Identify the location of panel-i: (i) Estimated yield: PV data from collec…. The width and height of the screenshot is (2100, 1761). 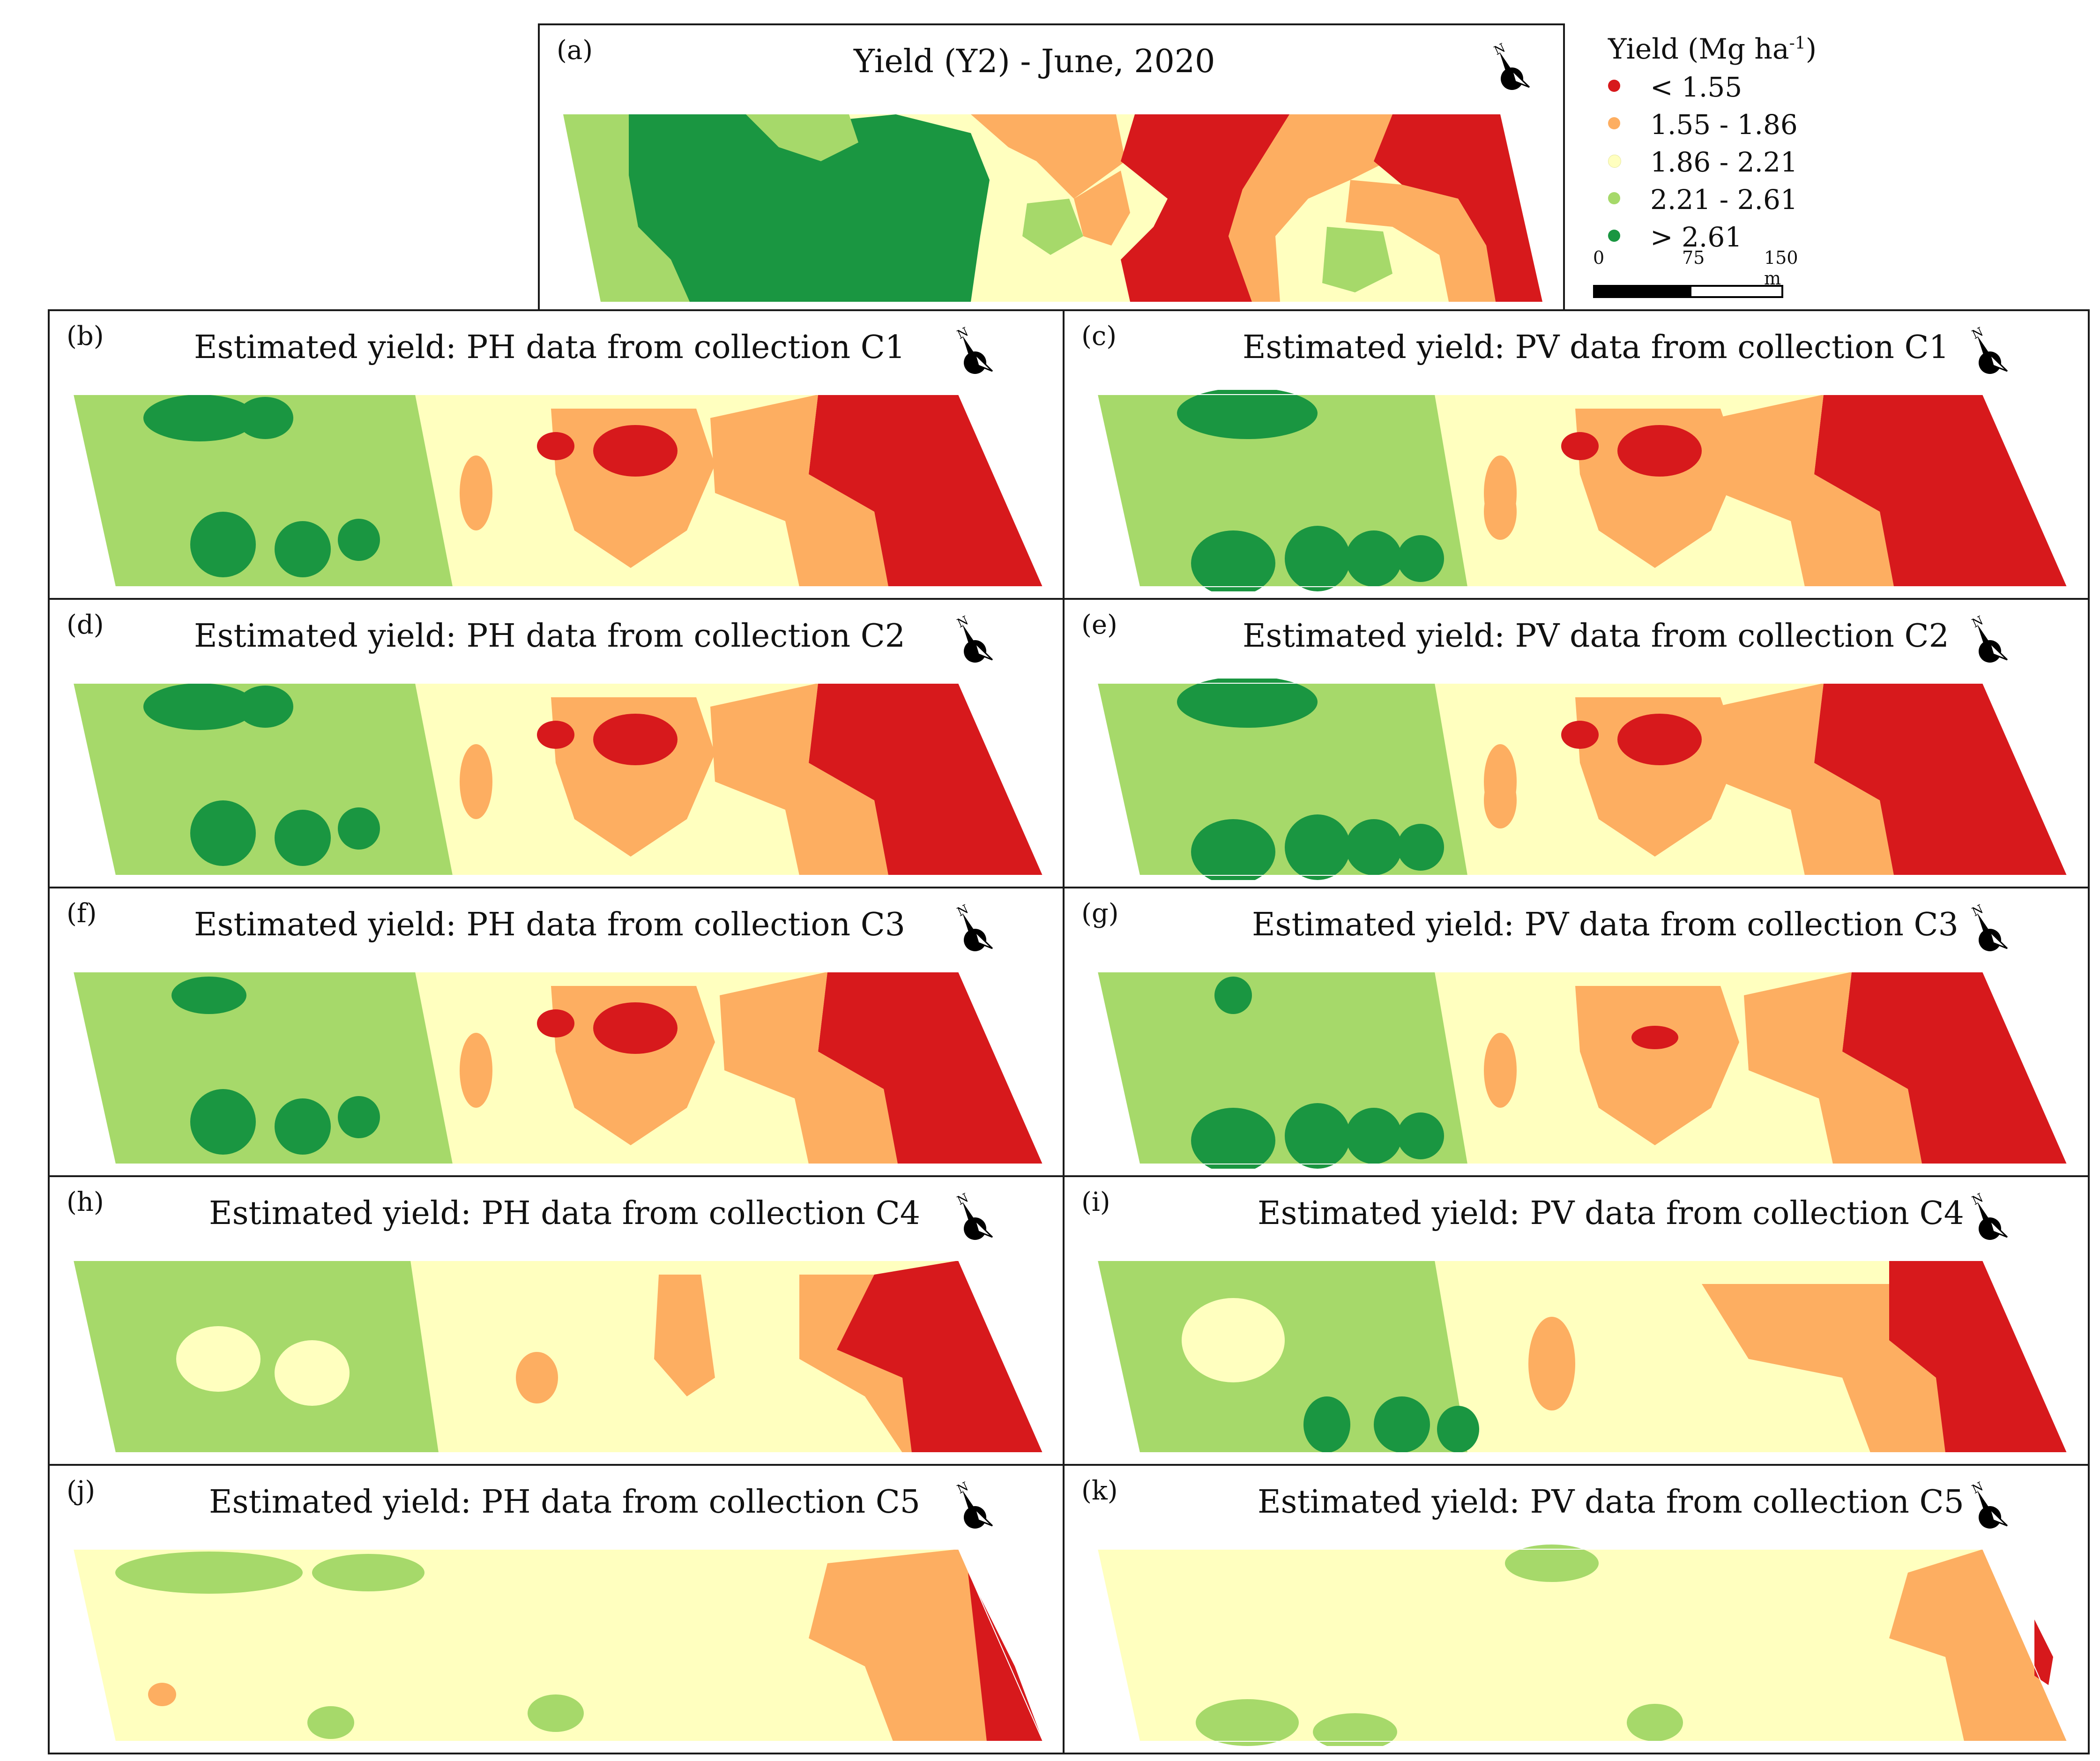
(1576, 1320).